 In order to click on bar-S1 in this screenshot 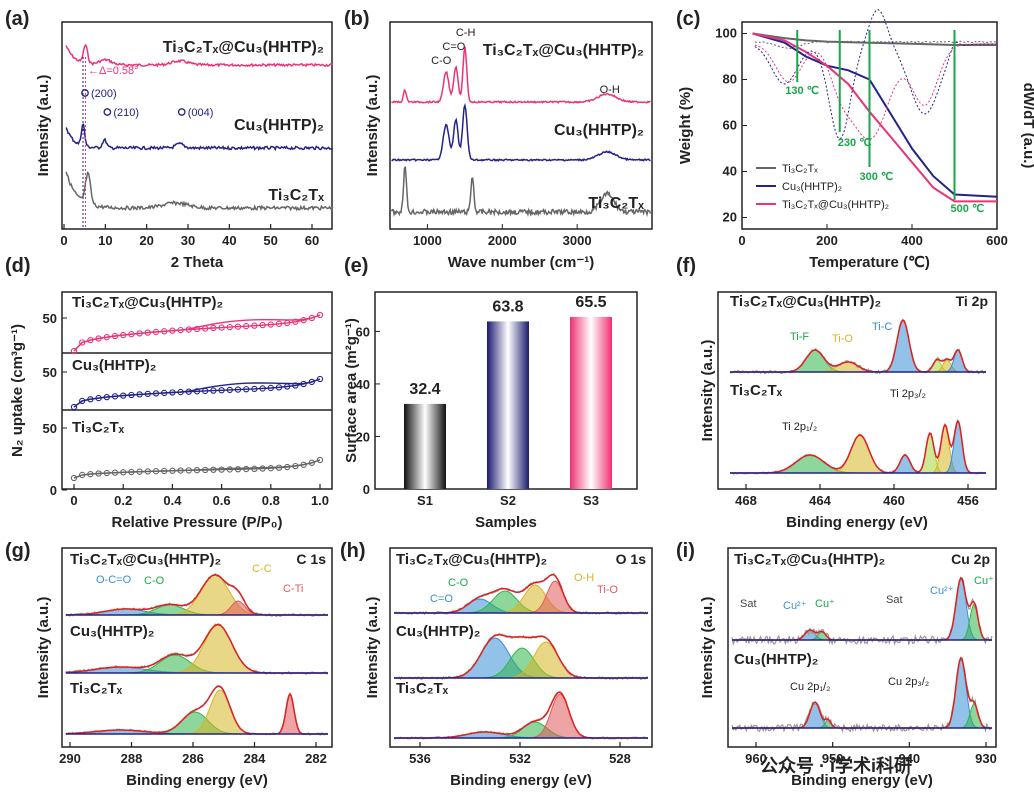, I will do `click(425, 446)`.